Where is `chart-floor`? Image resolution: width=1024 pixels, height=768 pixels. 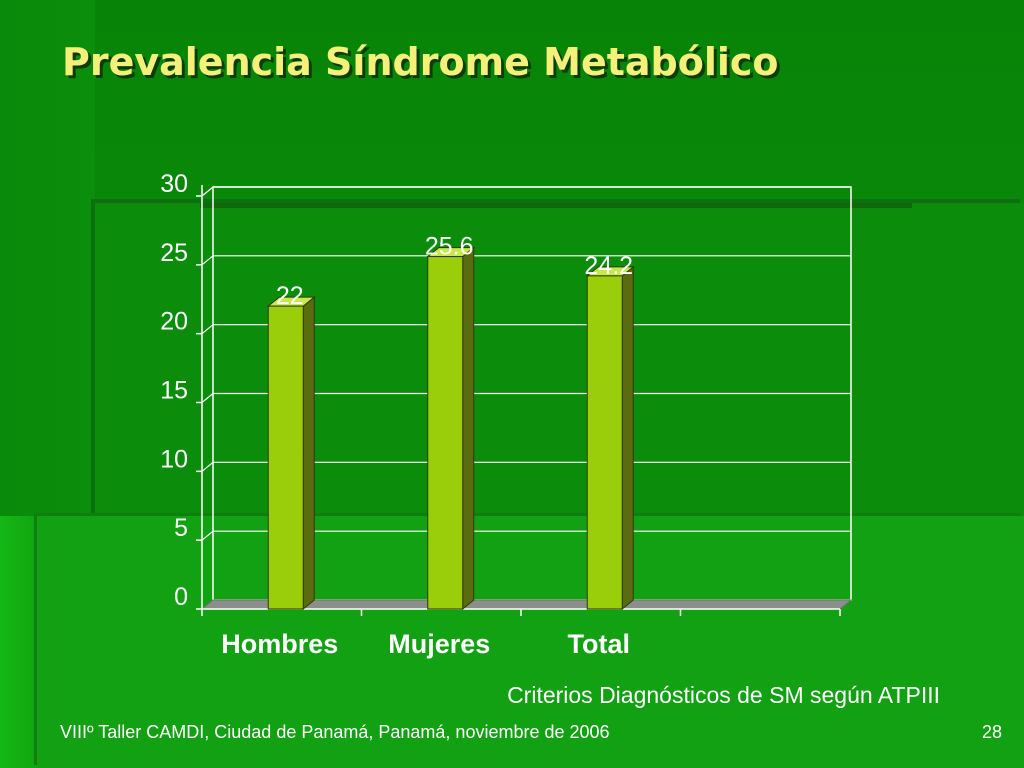
chart-floor is located at coordinates (526, 607).